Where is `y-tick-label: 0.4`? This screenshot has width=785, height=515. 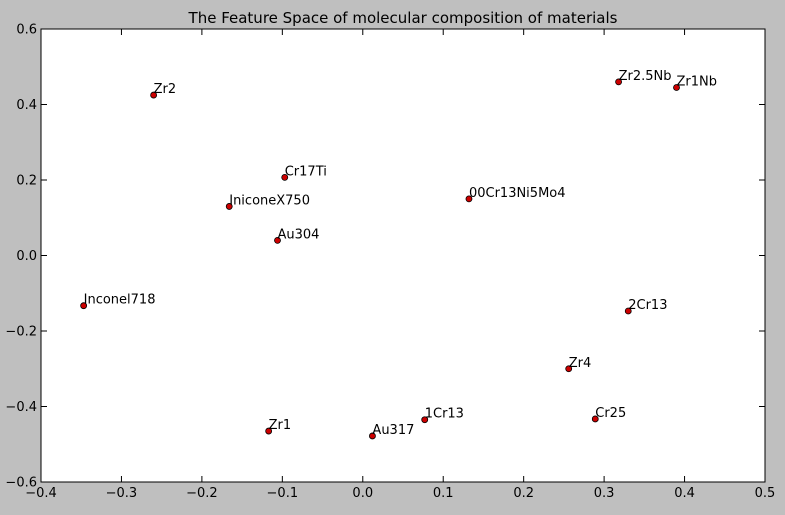 y-tick-label: 0.4 is located at coordinates (26, 105).